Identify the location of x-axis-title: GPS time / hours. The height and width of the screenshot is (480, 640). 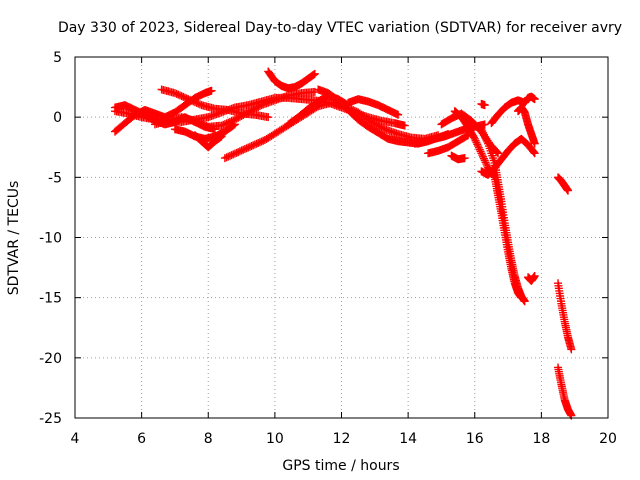
(340, 466).